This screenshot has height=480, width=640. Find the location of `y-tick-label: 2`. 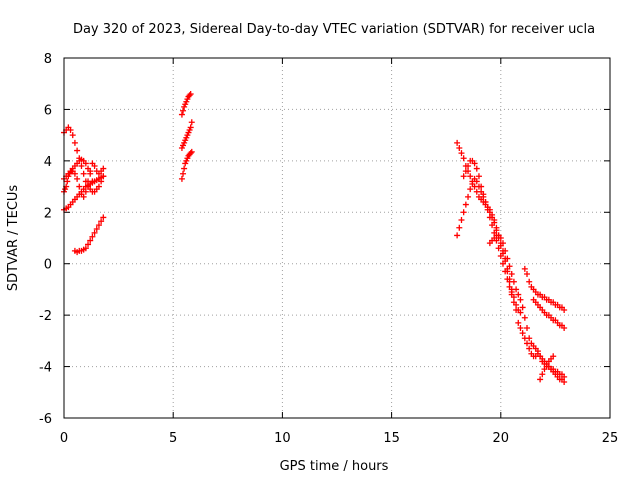

y-tick-label: 2 is located at coordinates (48, 213).